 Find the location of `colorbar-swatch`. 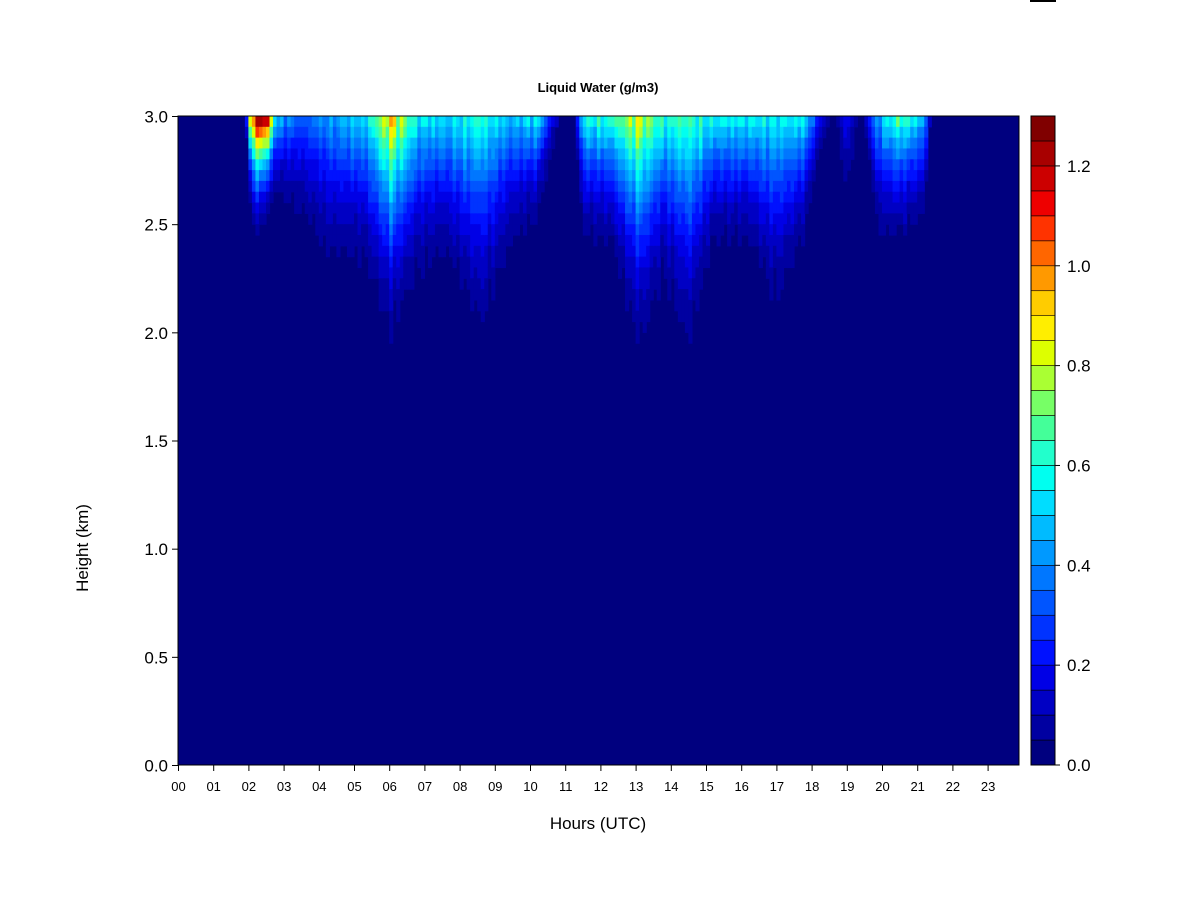

colorbar-swatch is located at coordinates (1043, 553).